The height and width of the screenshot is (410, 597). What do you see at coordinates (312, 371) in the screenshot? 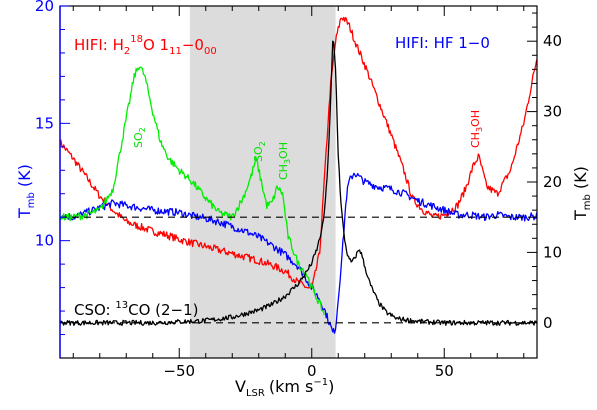
I see `x-tick-label: 0` at bounding box center [312, 371].